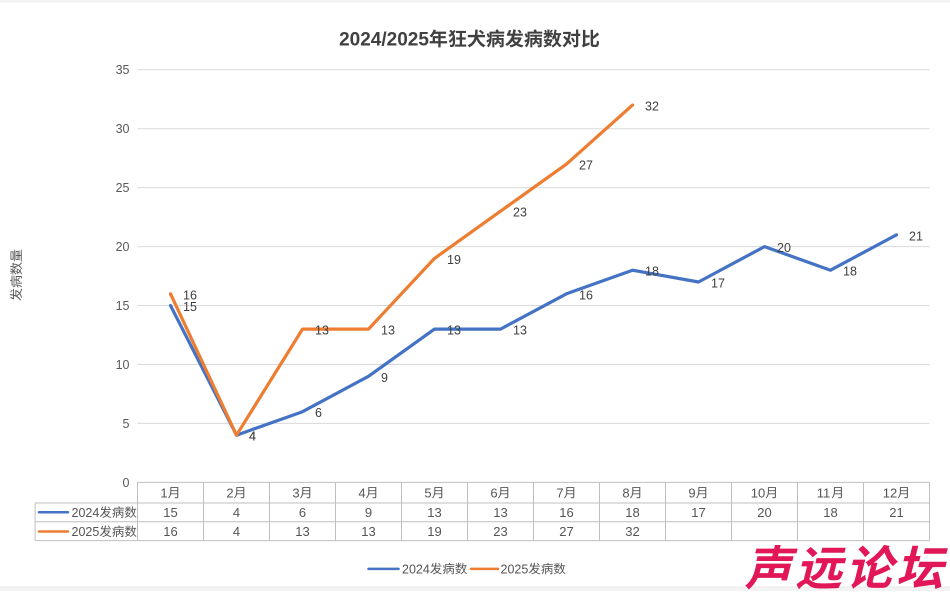  I want to click on svg-text: 12, so click(890, 492).